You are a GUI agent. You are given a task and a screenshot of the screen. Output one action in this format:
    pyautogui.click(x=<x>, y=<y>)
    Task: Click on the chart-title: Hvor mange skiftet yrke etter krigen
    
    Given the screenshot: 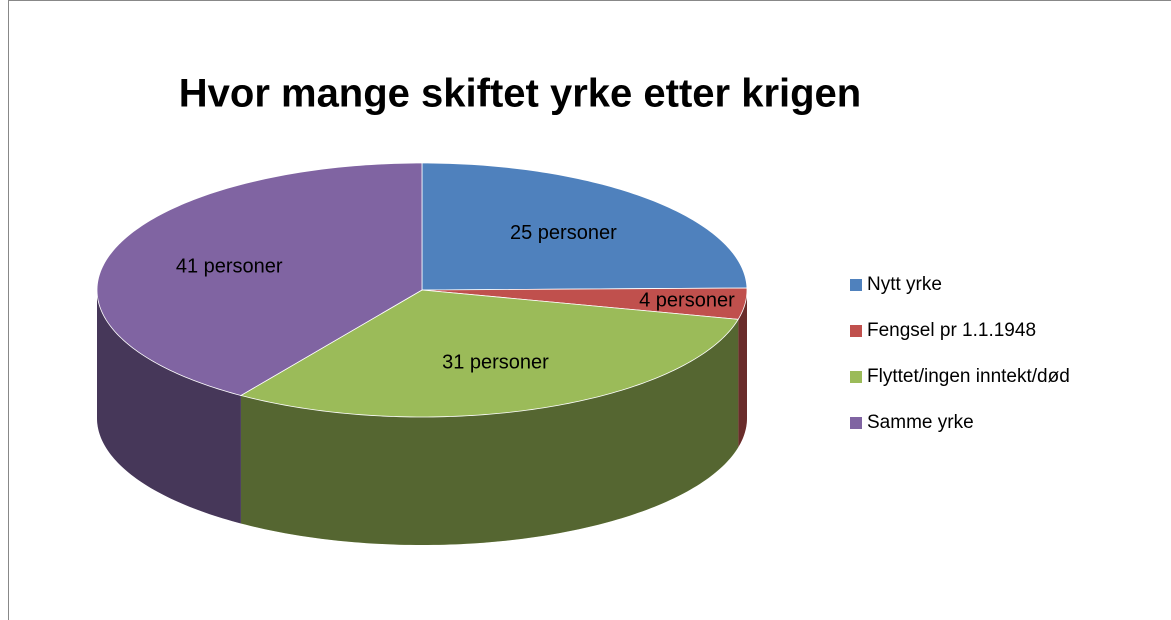 What is the action you would take?
    pyautogui.click(x=520, y=94)
    